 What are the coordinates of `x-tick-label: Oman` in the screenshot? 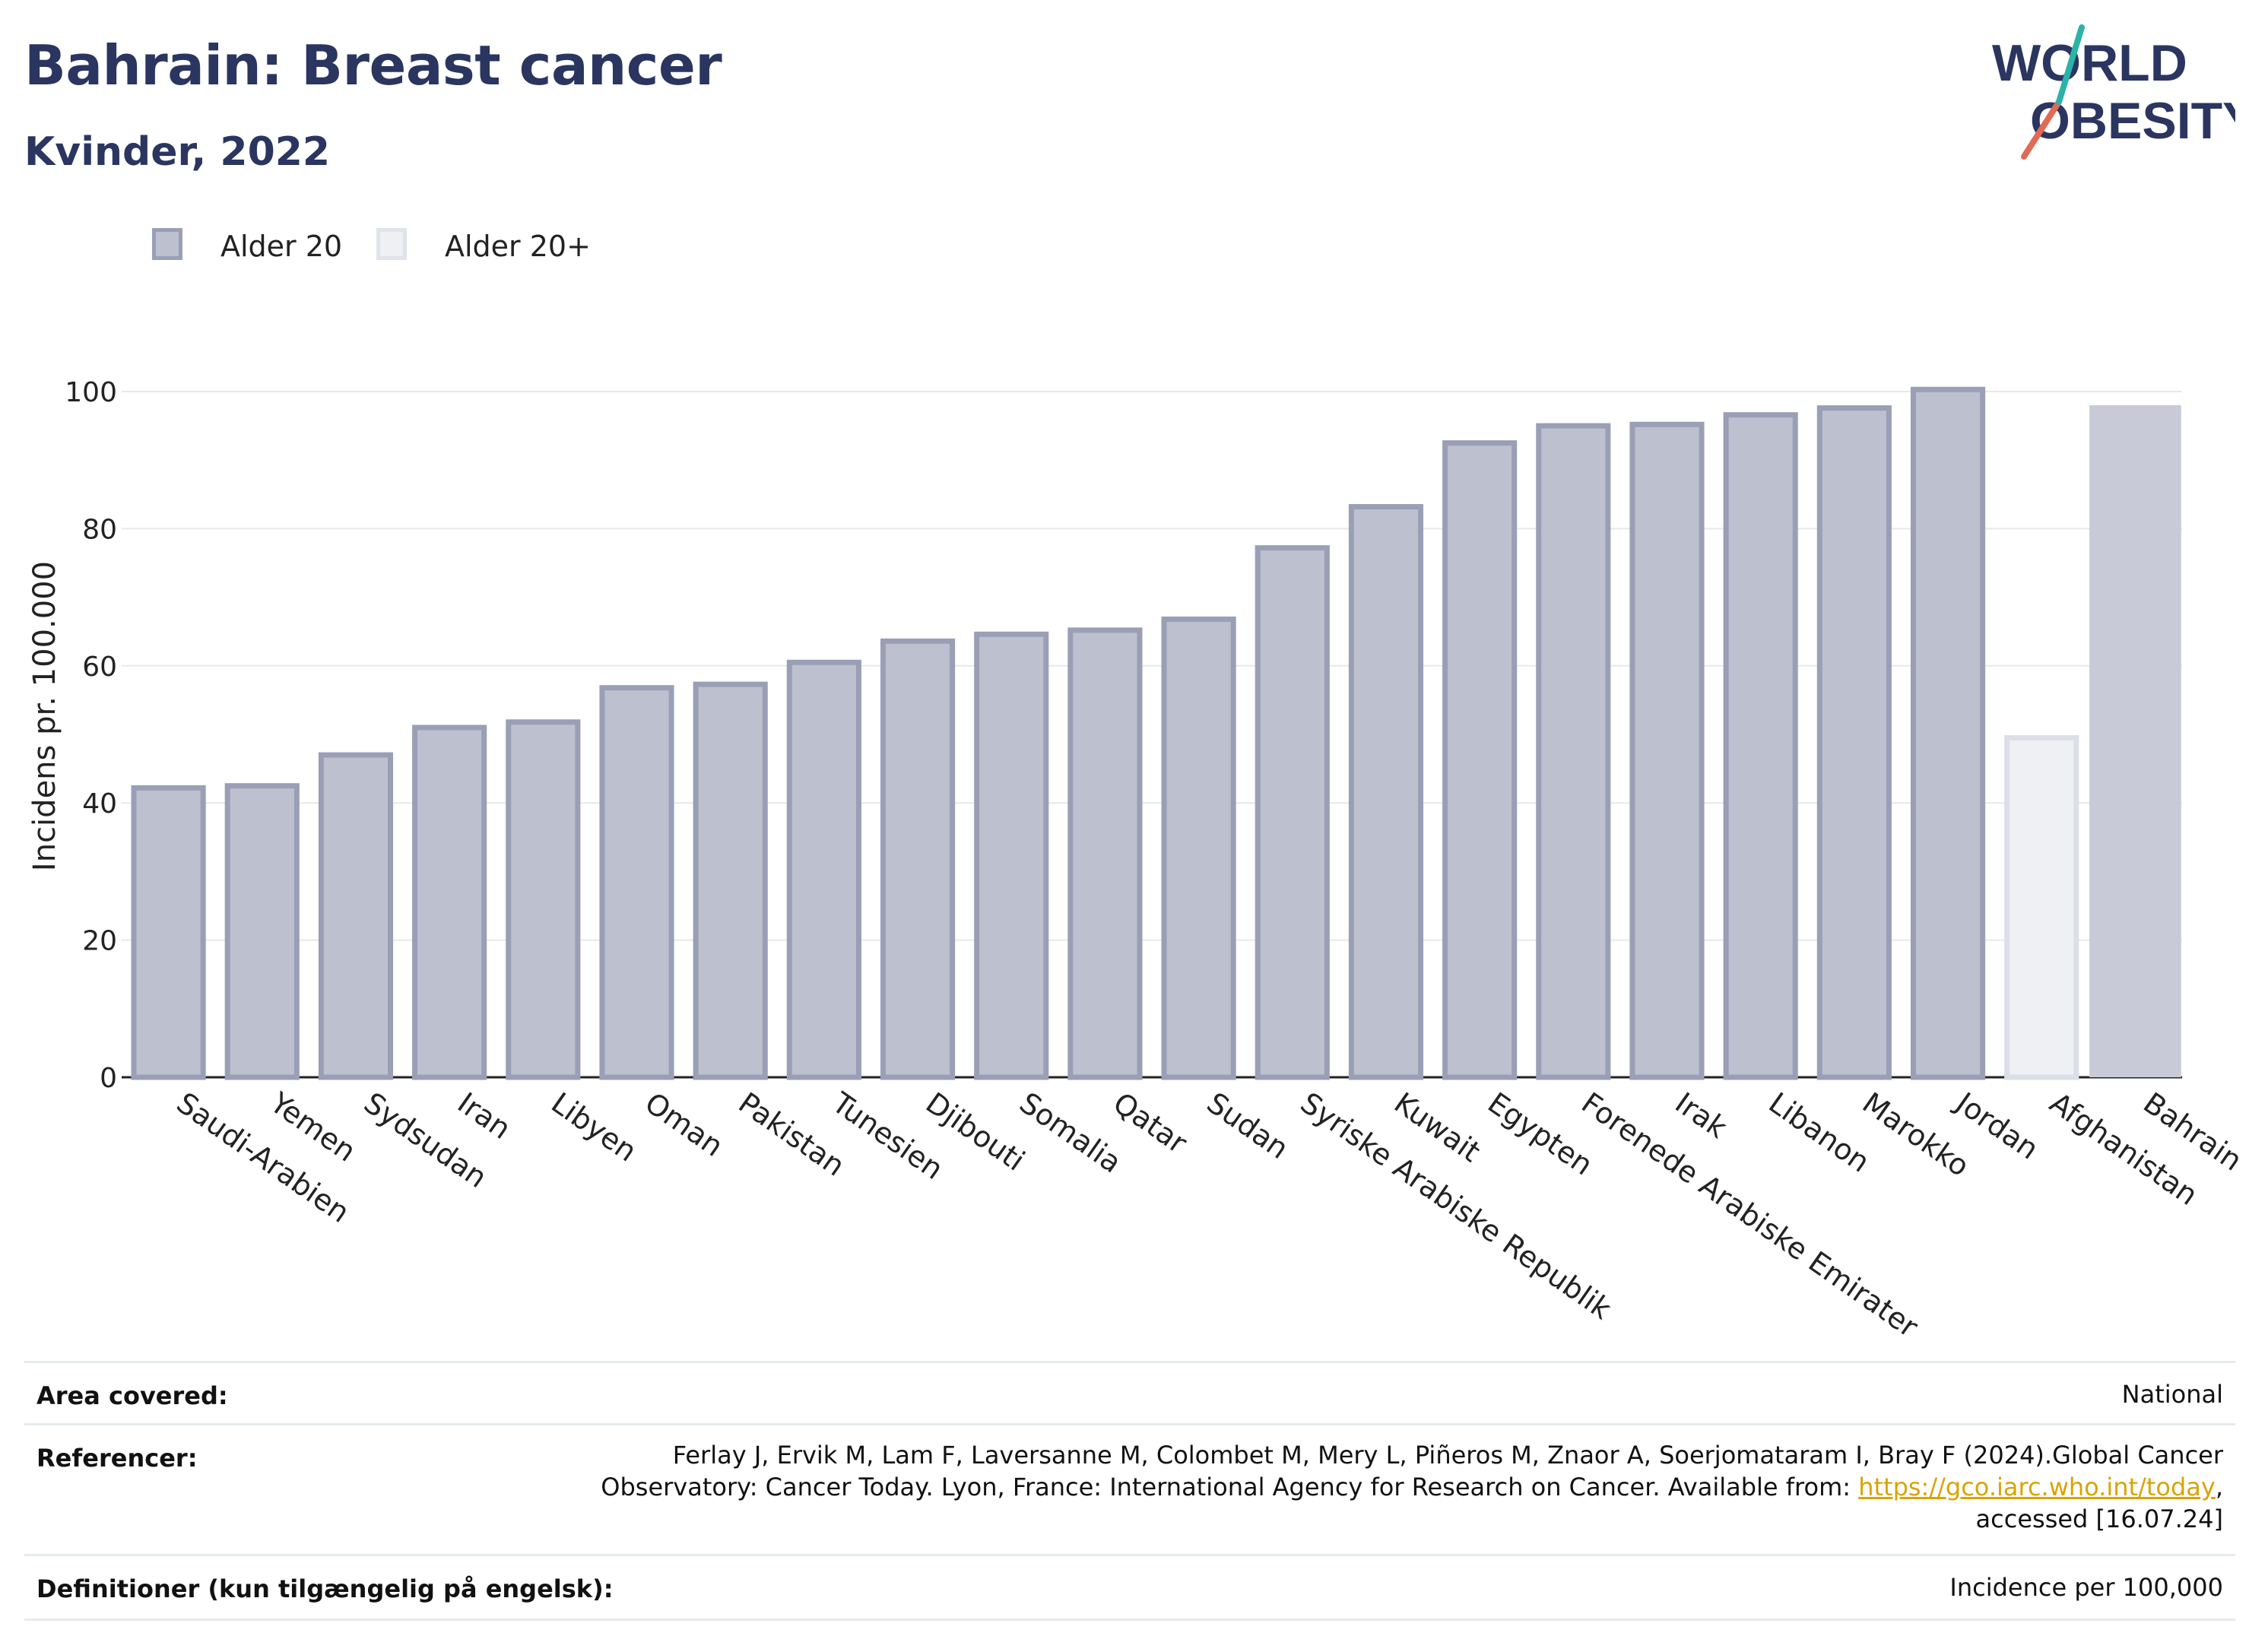 It's located at (684, 1124).